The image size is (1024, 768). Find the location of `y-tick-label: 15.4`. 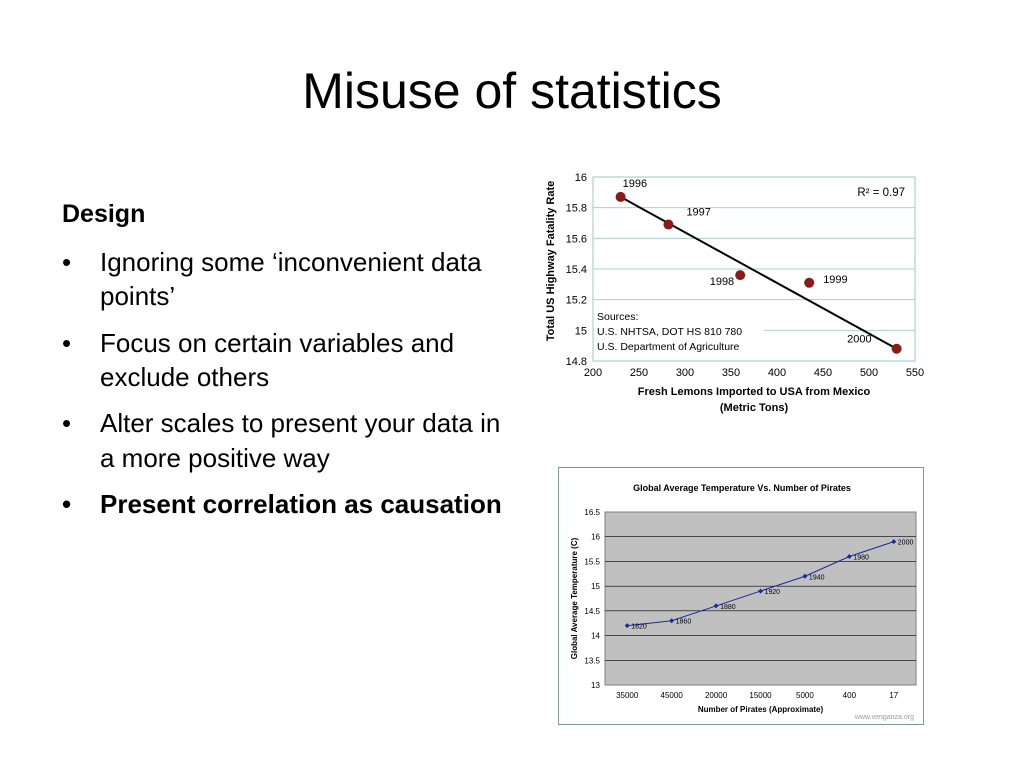

y-tick-label: 15.4 is located at coordinates (576, 270).